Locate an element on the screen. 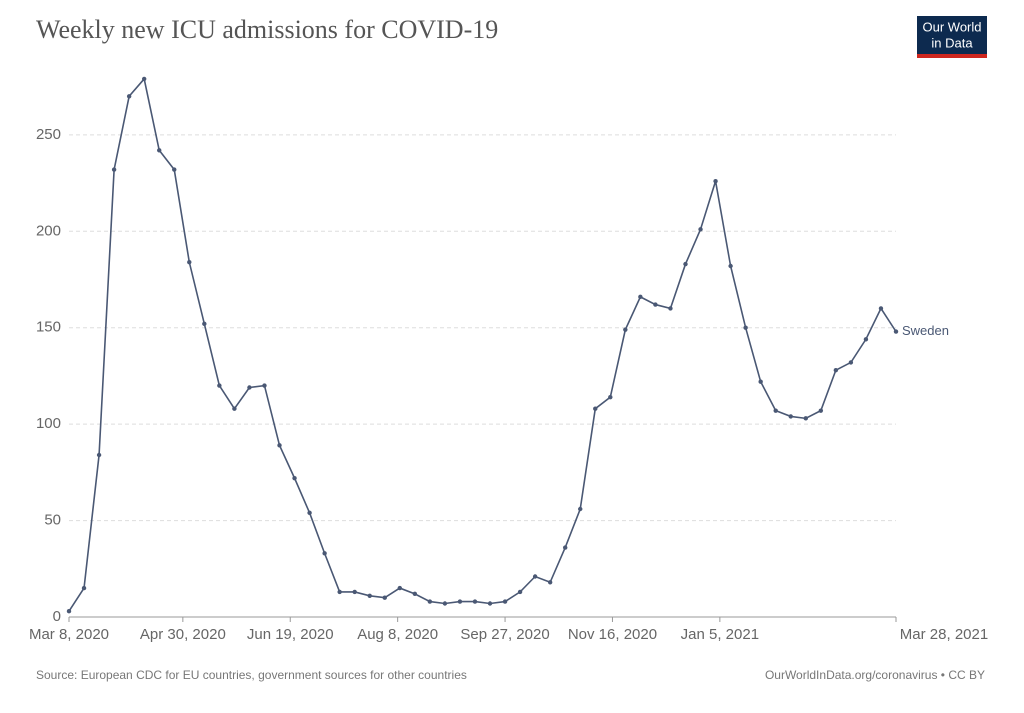  x-tick-label: Nov 16, 2020 is located at coordinates (612, 634).